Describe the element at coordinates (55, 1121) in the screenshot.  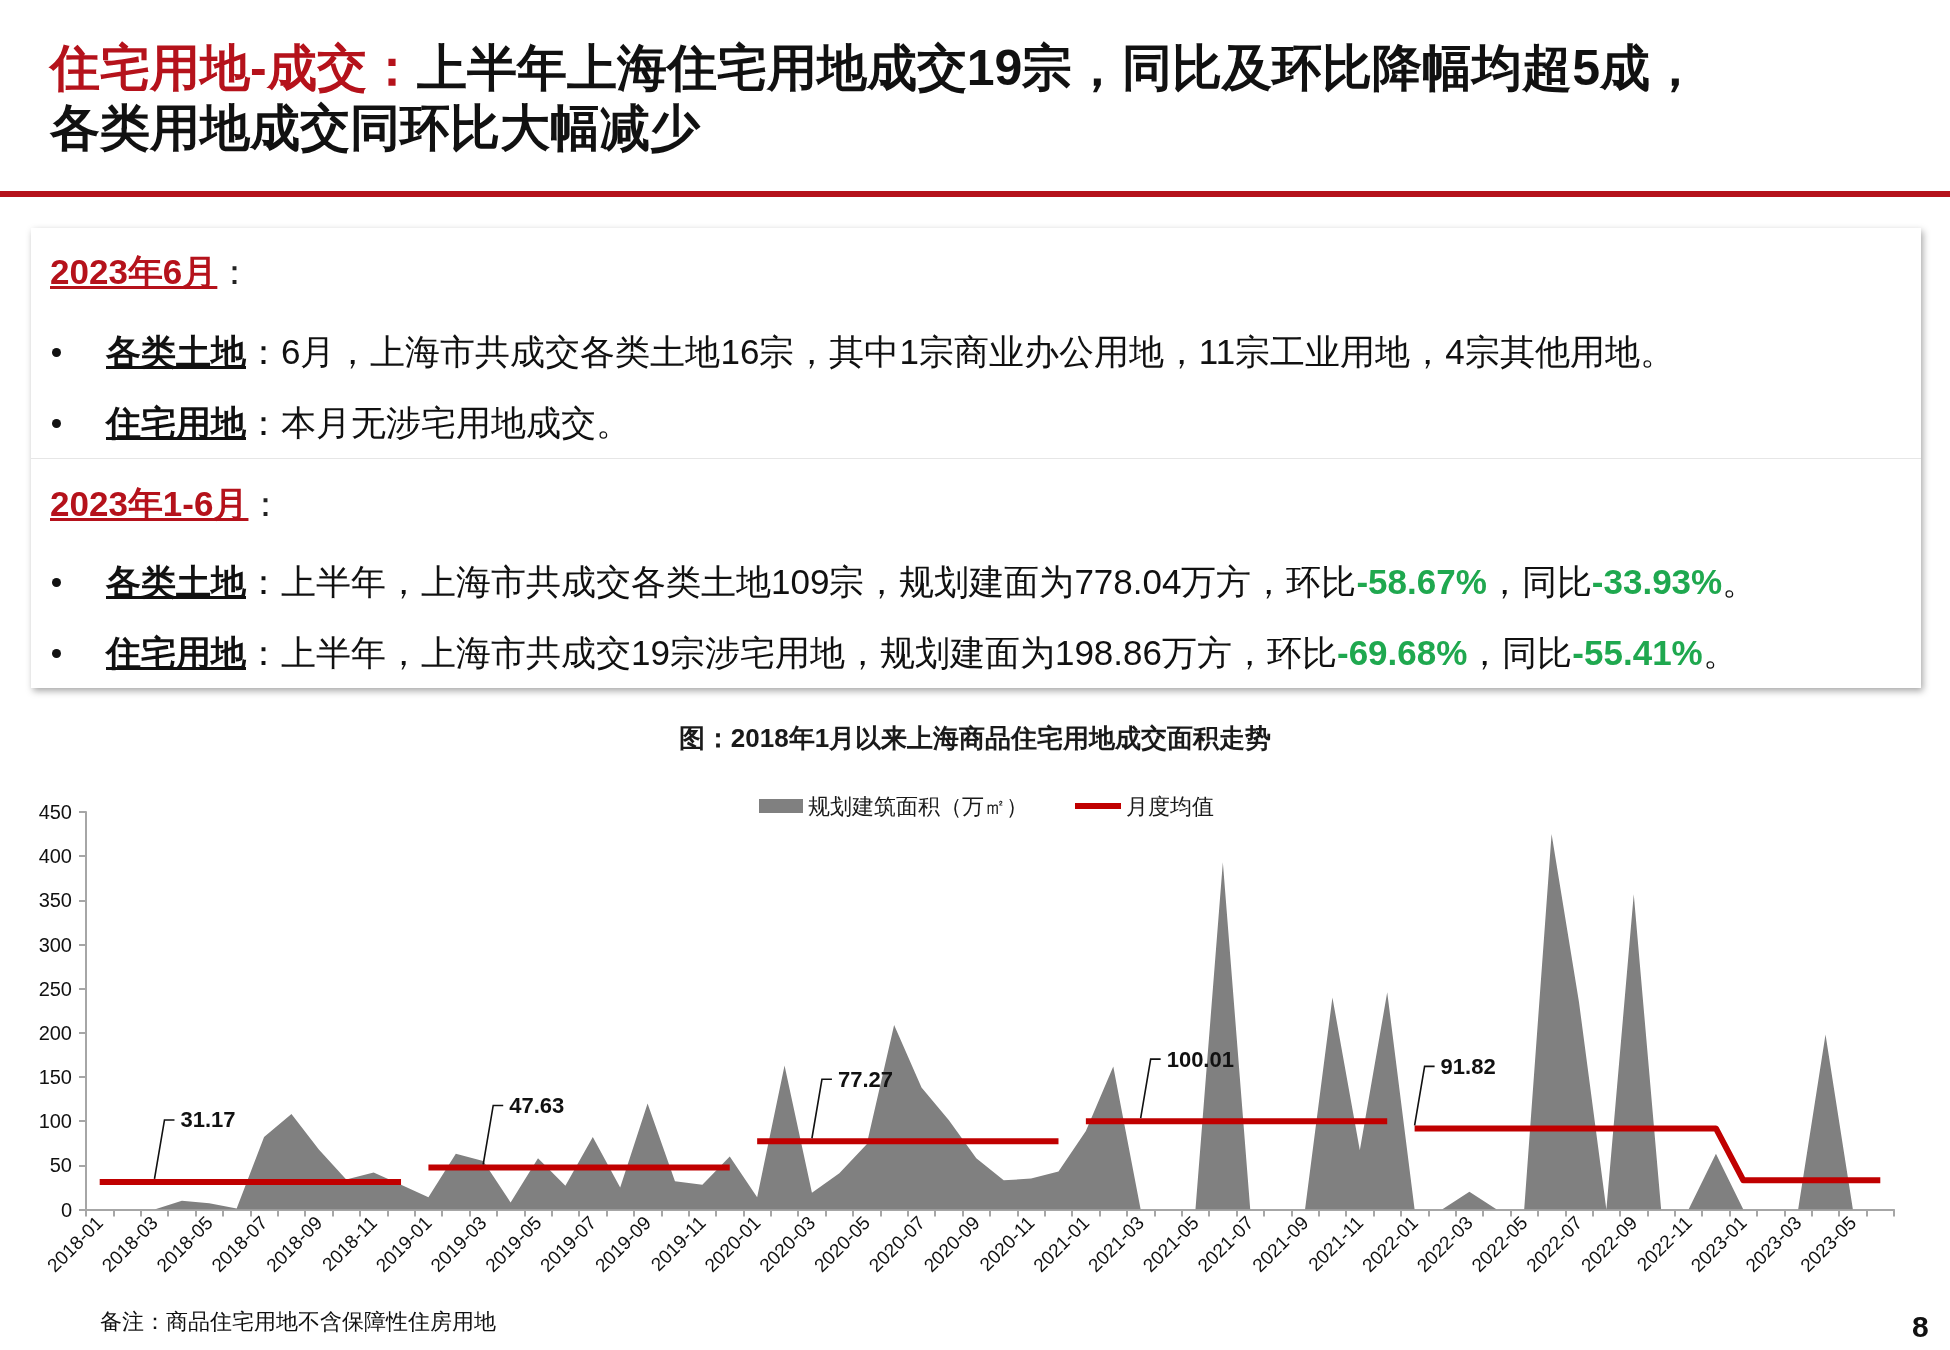
I see `y-tick-label: 100` at that location.